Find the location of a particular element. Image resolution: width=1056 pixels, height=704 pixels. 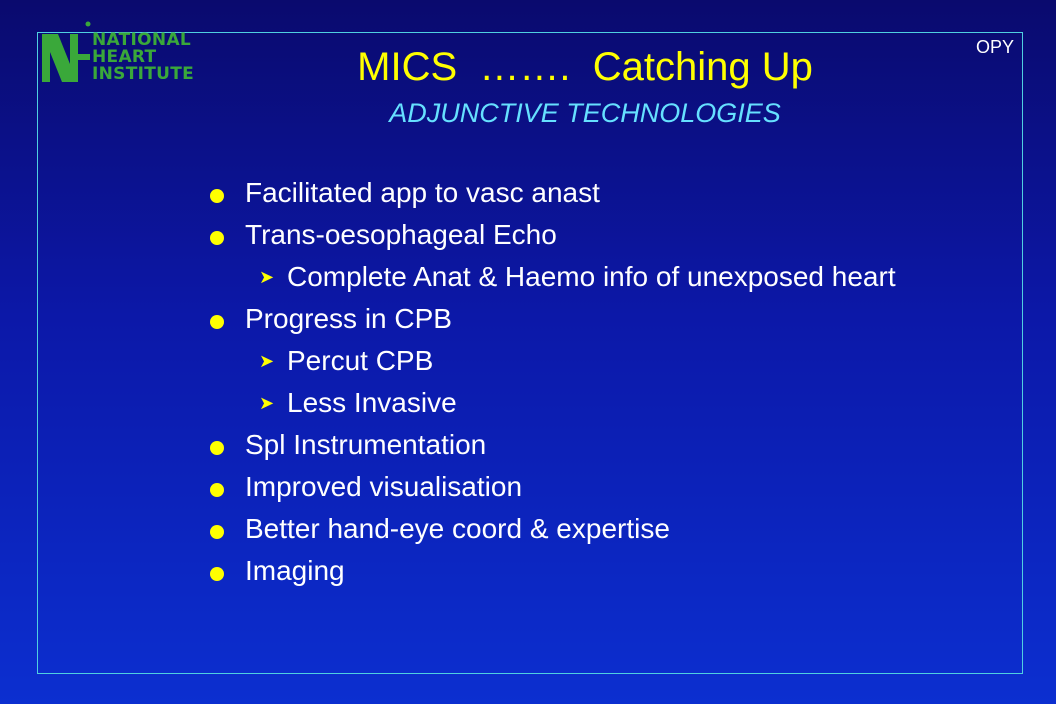

bullet-text: Imaging is located at coordinates (295, 570).